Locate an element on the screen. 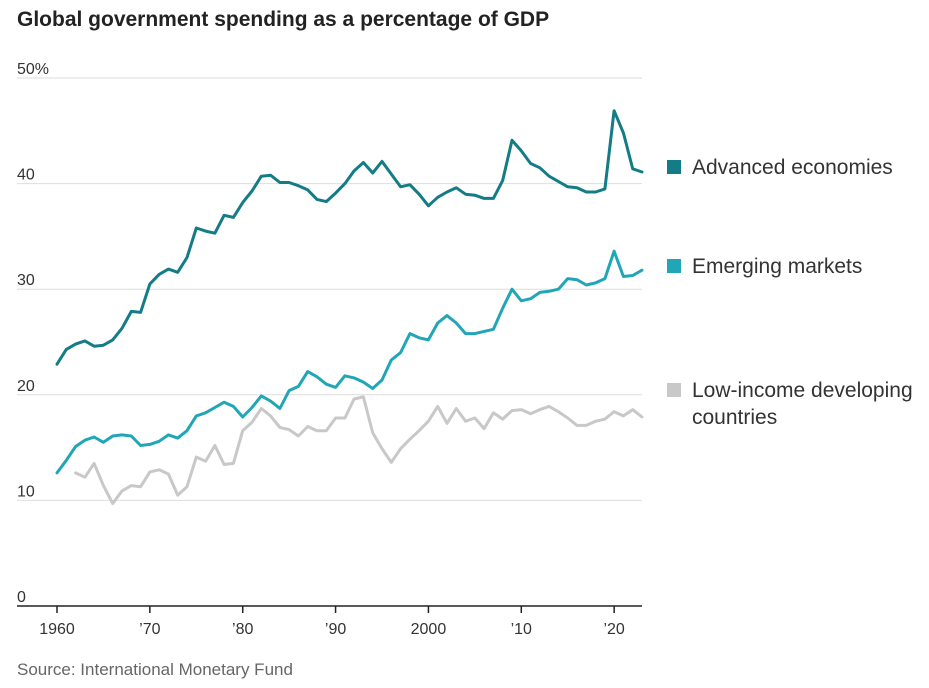 This screenshot has height=688, width=929. legend-label: Emerging markets is located at coordinates (777, 266).